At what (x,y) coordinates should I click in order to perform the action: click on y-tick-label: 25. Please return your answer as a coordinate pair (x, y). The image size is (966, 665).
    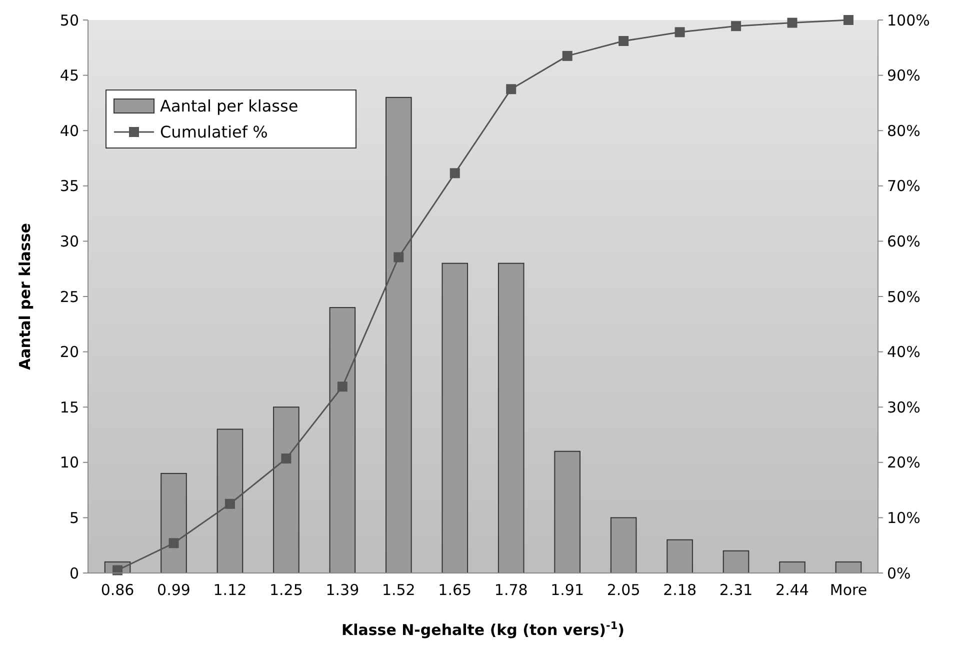
    Looking at the image, I should click on (69, 297).